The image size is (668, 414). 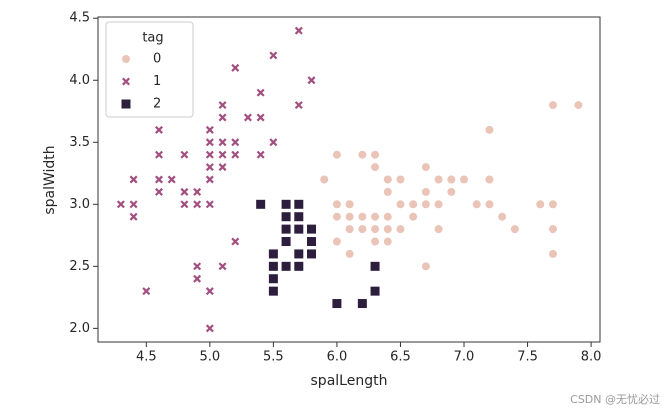 I want to click on legend-label: 2, so click(x=157, y=104).